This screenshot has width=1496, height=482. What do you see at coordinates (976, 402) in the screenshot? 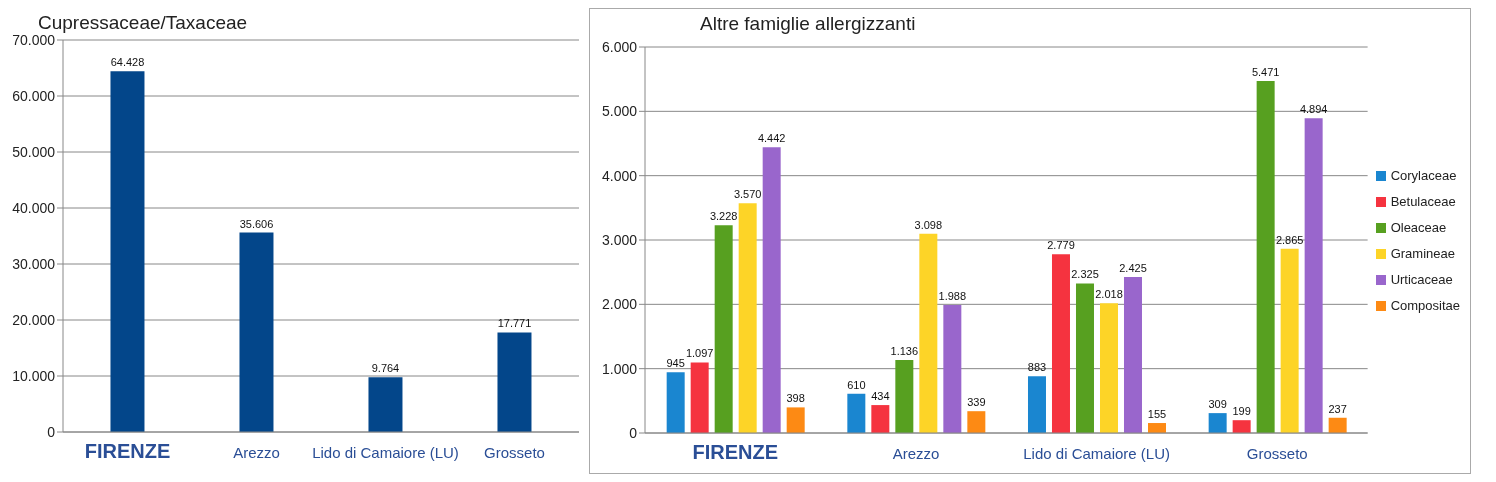
I see `data-label: 339` at bounding box center [976, 402].